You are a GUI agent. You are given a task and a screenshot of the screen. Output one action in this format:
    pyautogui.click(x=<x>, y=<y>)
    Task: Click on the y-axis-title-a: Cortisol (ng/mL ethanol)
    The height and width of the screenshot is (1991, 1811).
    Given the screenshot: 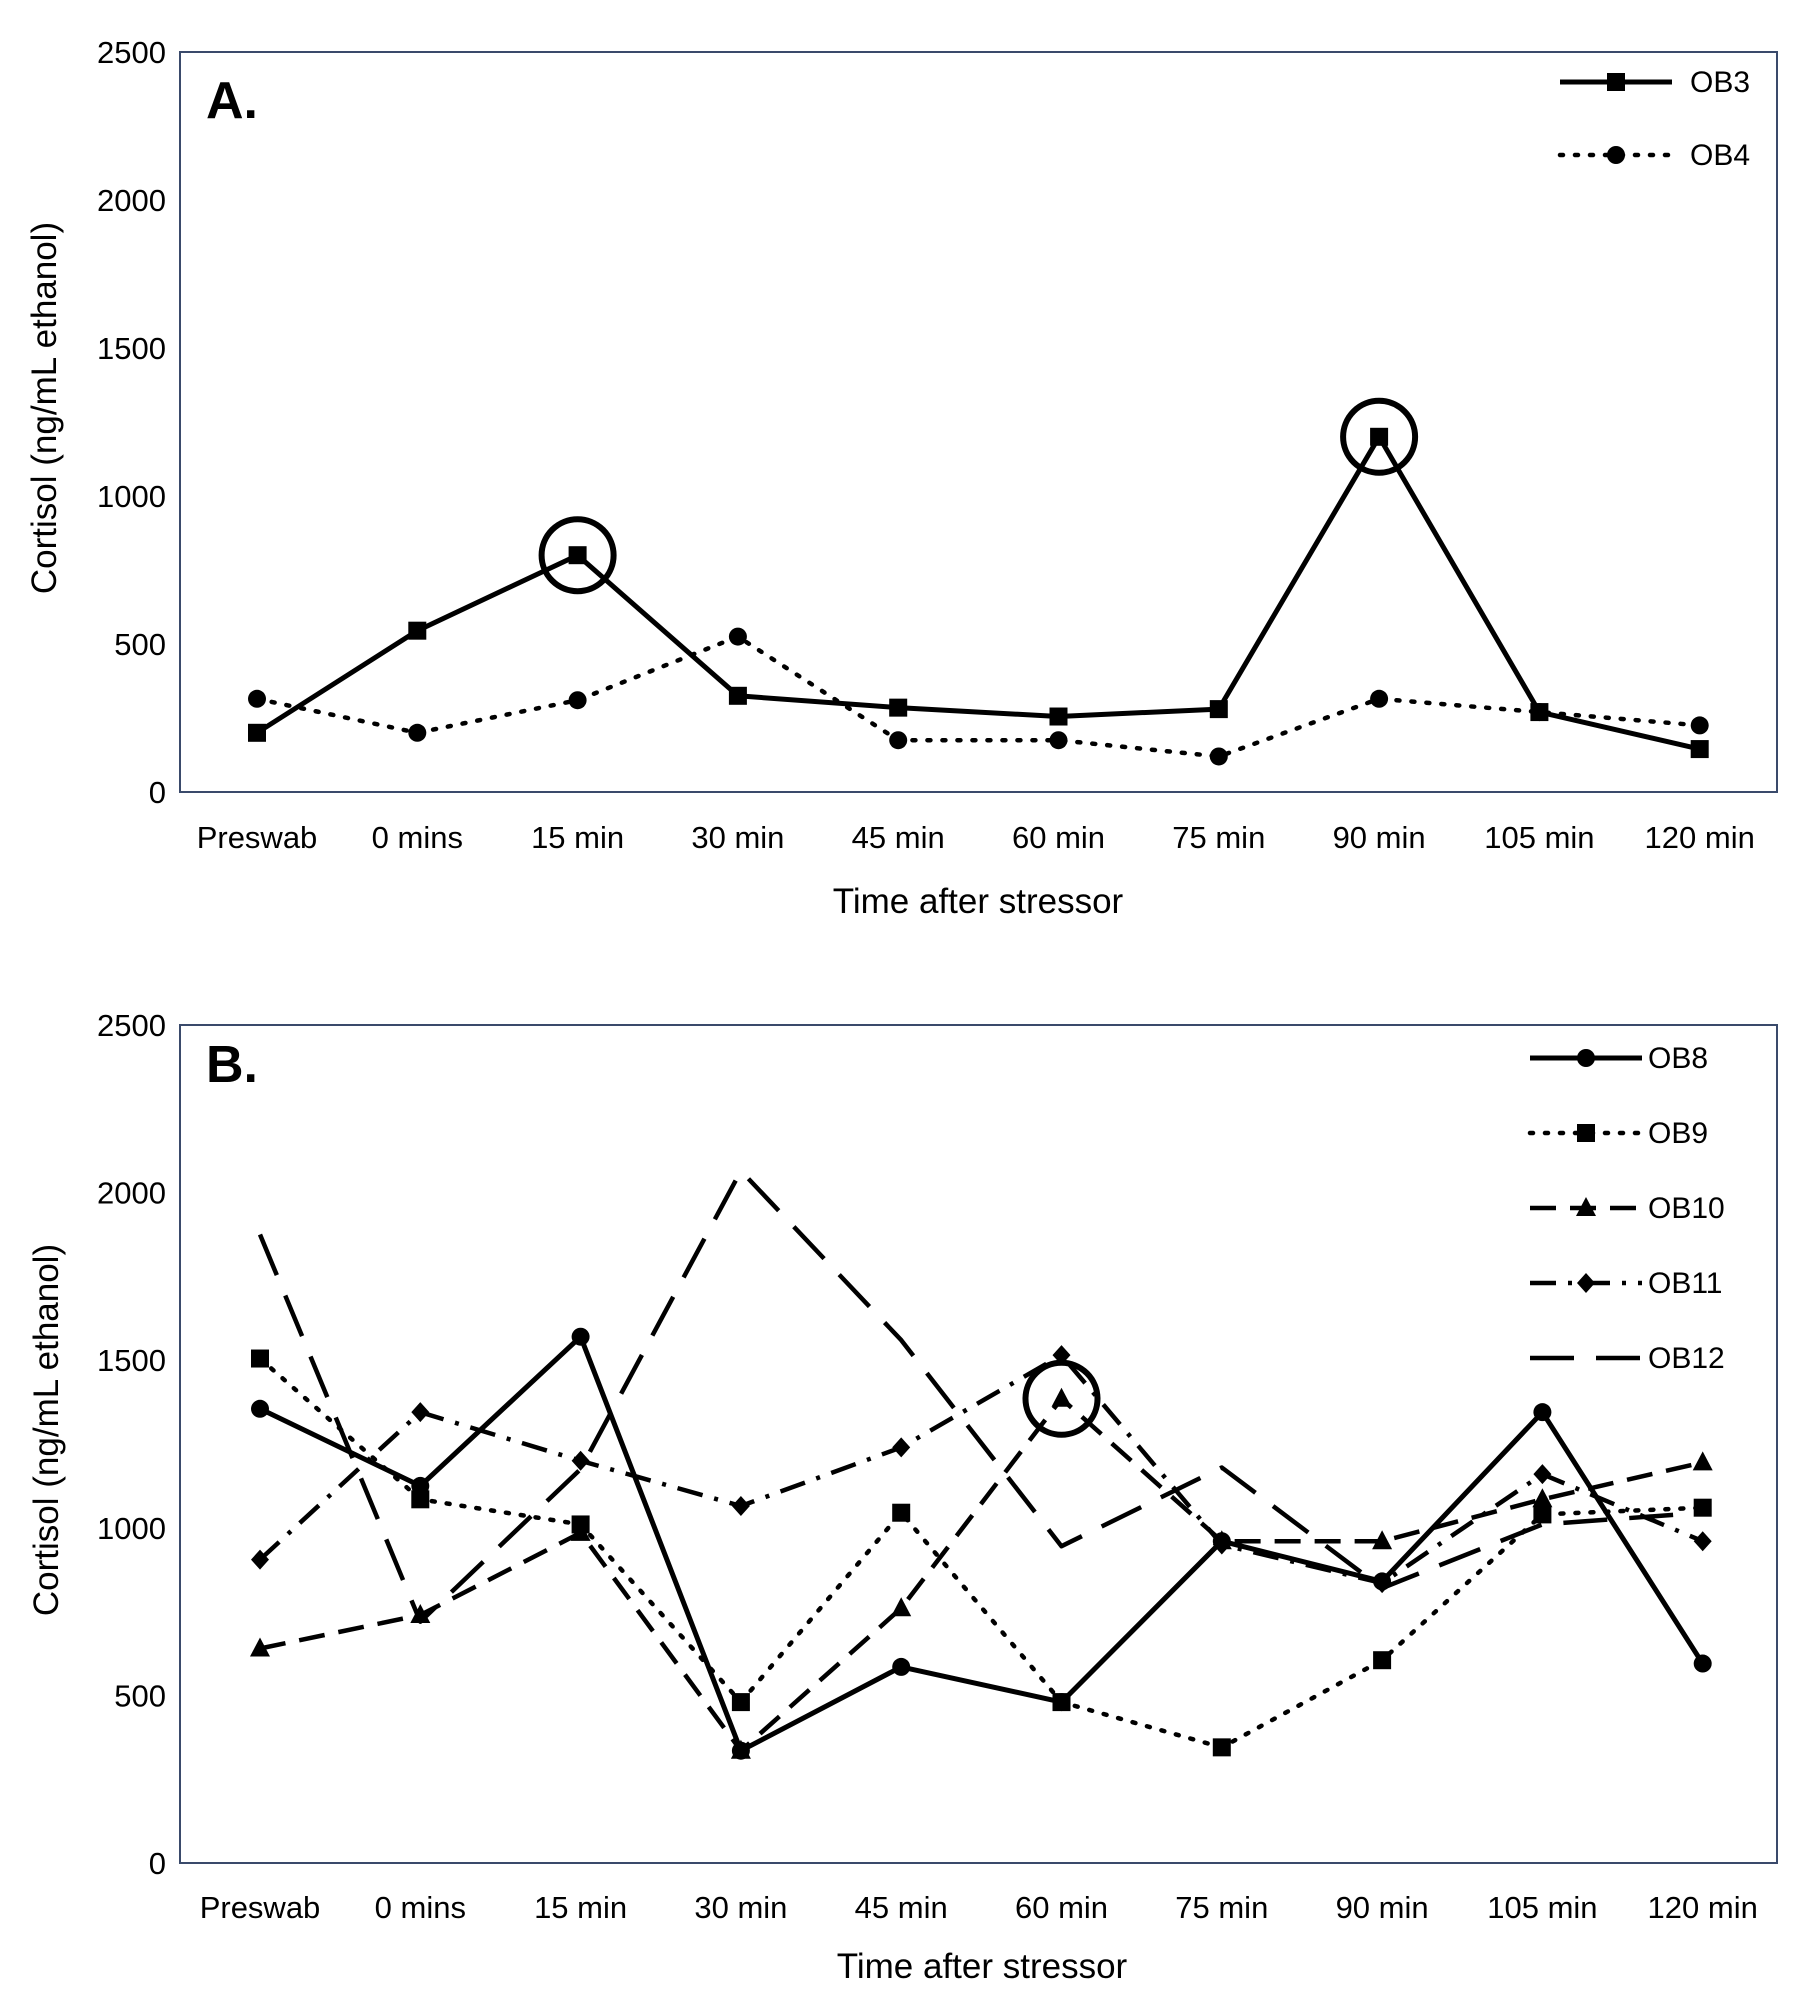 What is the action you would take?
    pyautogui.click(x=44, y=408)
    